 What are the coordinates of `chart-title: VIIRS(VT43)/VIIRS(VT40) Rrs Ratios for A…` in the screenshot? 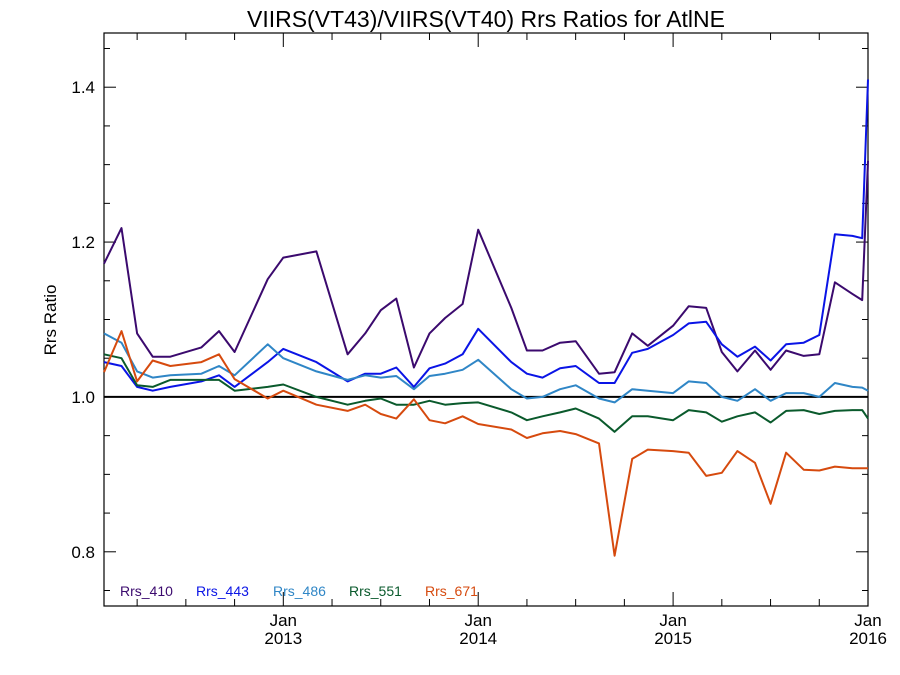 It's located at (486, 19).